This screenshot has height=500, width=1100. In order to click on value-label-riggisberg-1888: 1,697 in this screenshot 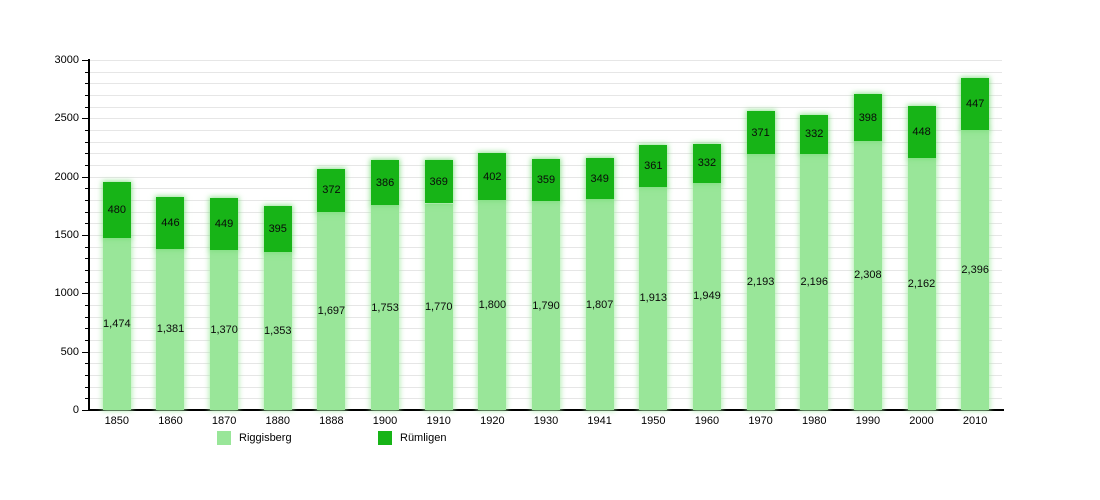, I will do `click(331, 311)`.